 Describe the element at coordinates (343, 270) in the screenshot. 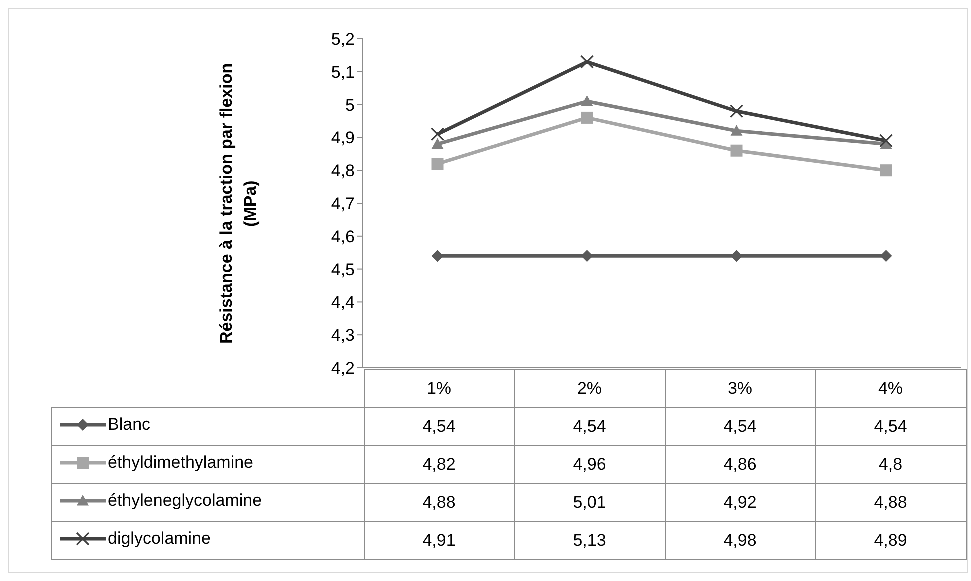

I see `y-tick-label: 4,5` at that location.